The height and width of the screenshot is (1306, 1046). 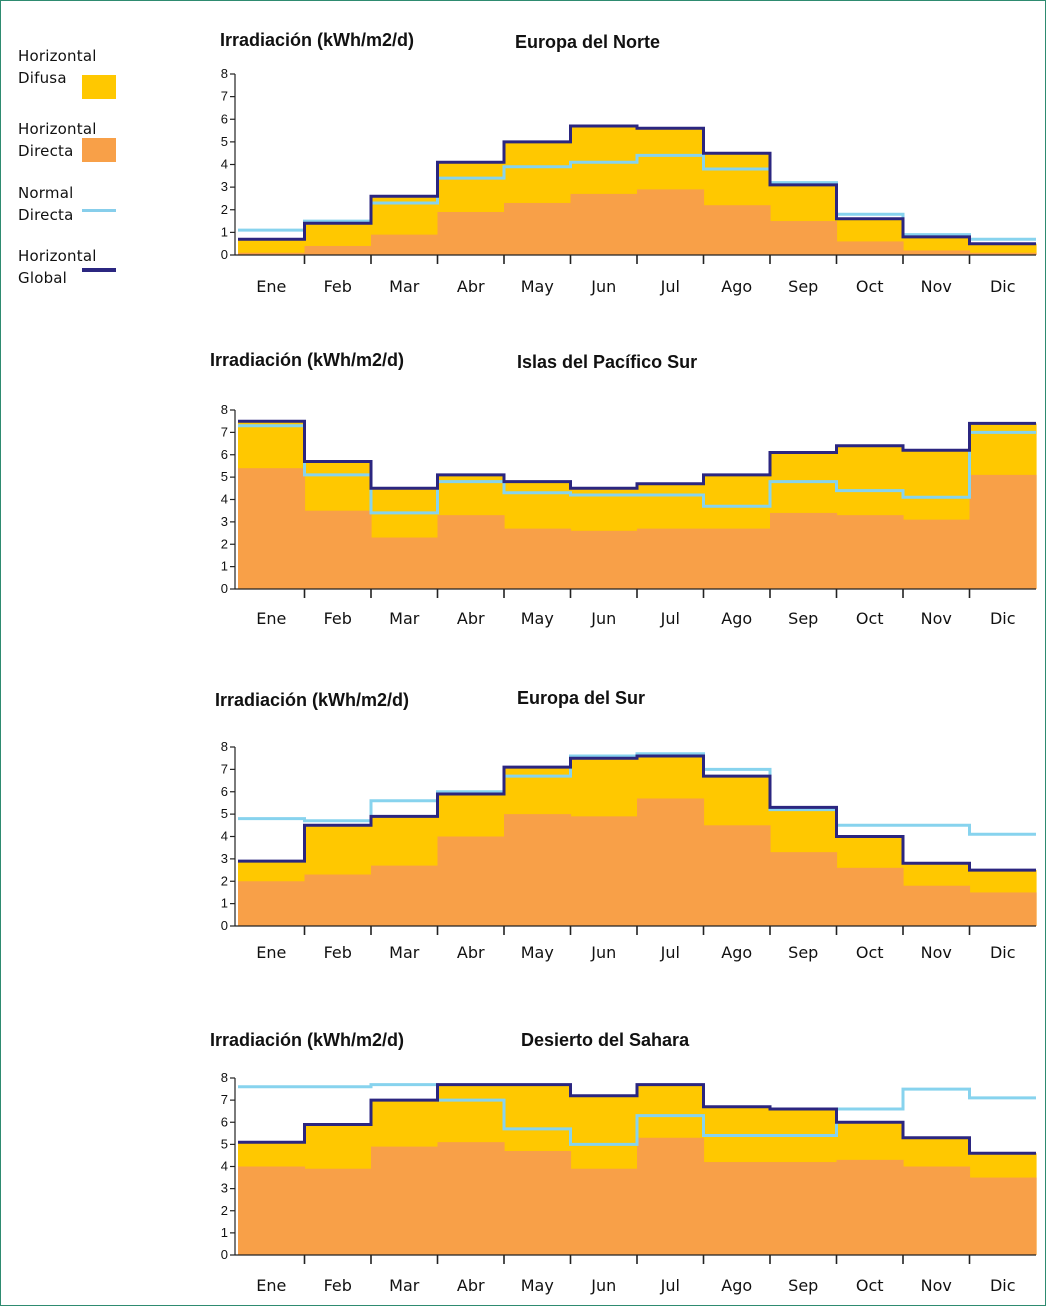 What do you see at coordinates (46, 204) in the screenshot?
I see `legend-label-normal-directa: Normal Directa` at bounding box center [46, 204].